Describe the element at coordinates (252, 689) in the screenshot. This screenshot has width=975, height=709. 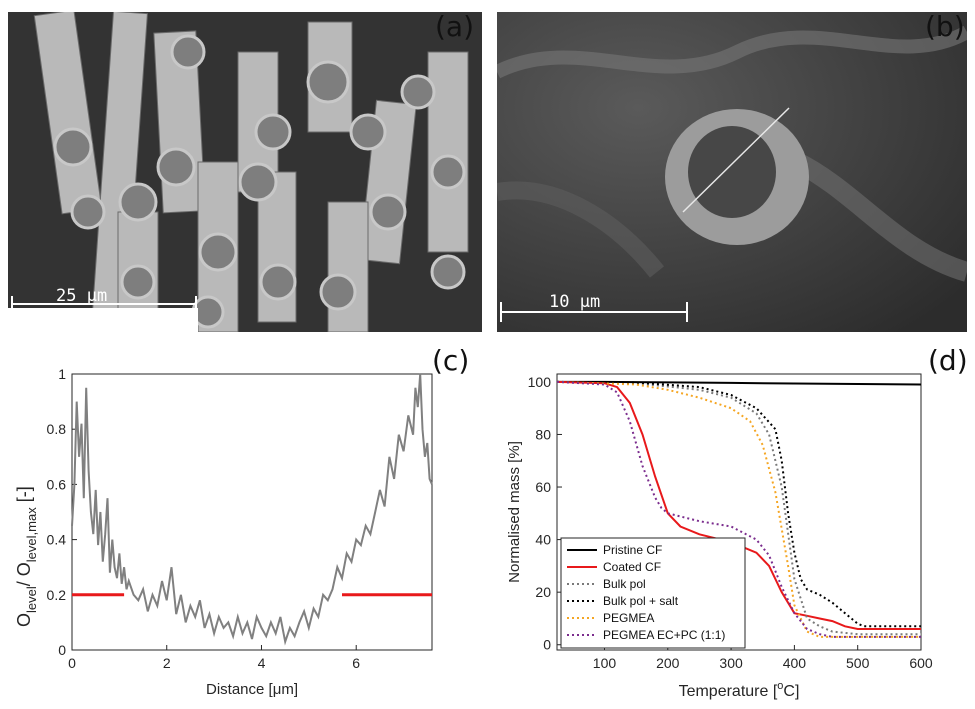
I see `x-axis-label: Distance [μm]` at that location.